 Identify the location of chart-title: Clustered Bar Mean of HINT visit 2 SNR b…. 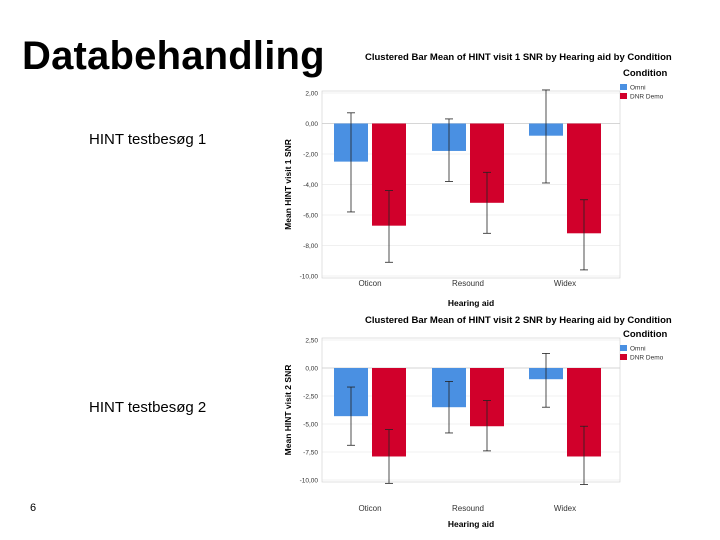
(518, 320).